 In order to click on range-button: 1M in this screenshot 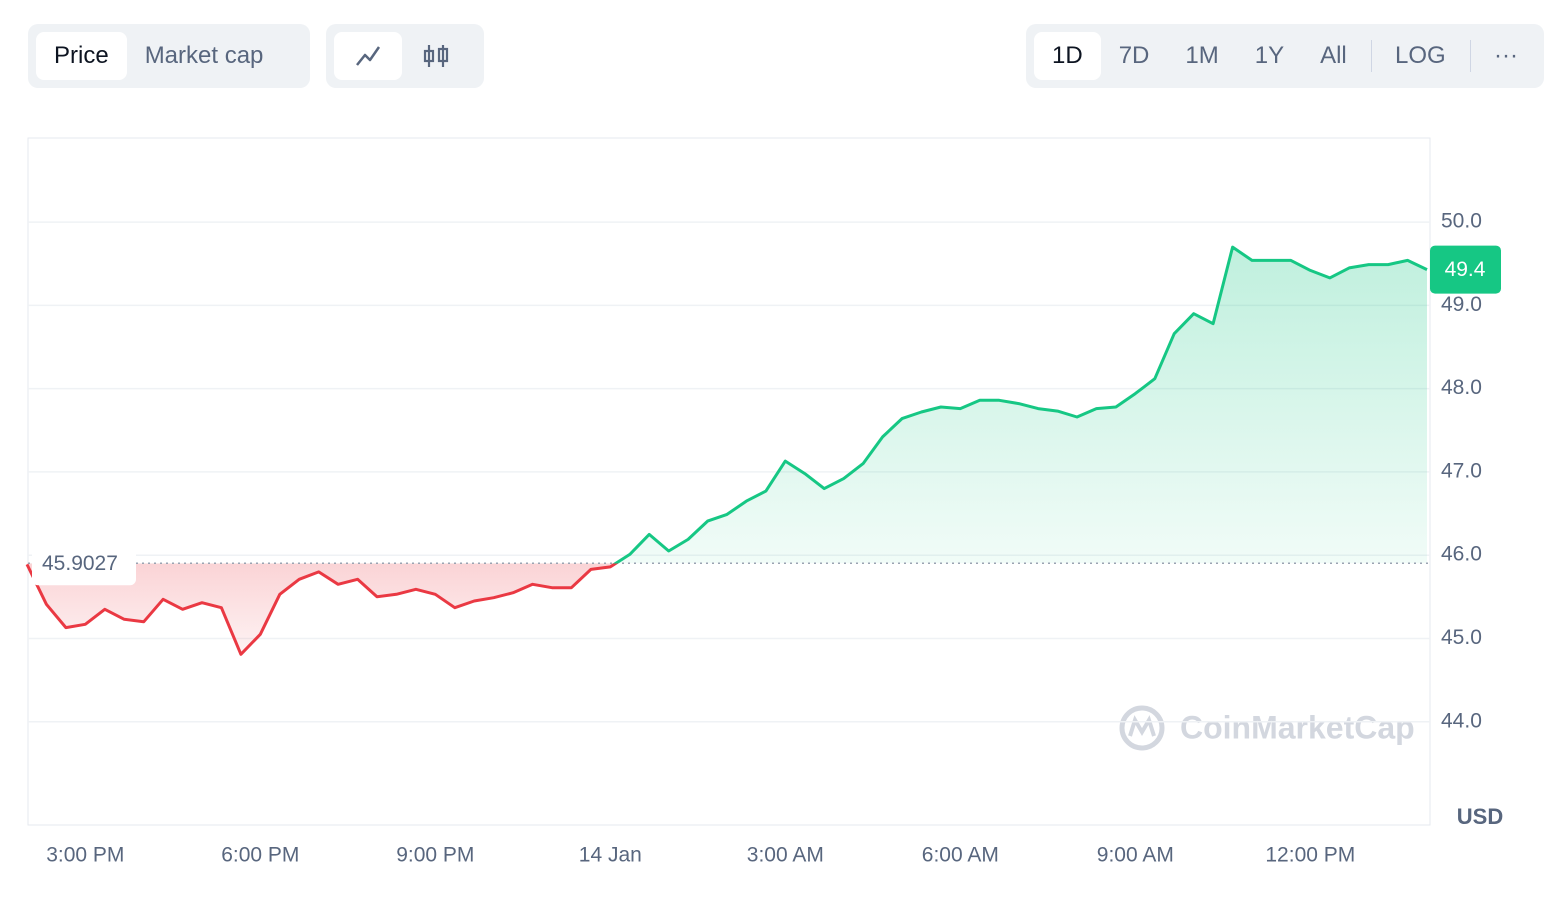, I will do `click(1202, 55)`.